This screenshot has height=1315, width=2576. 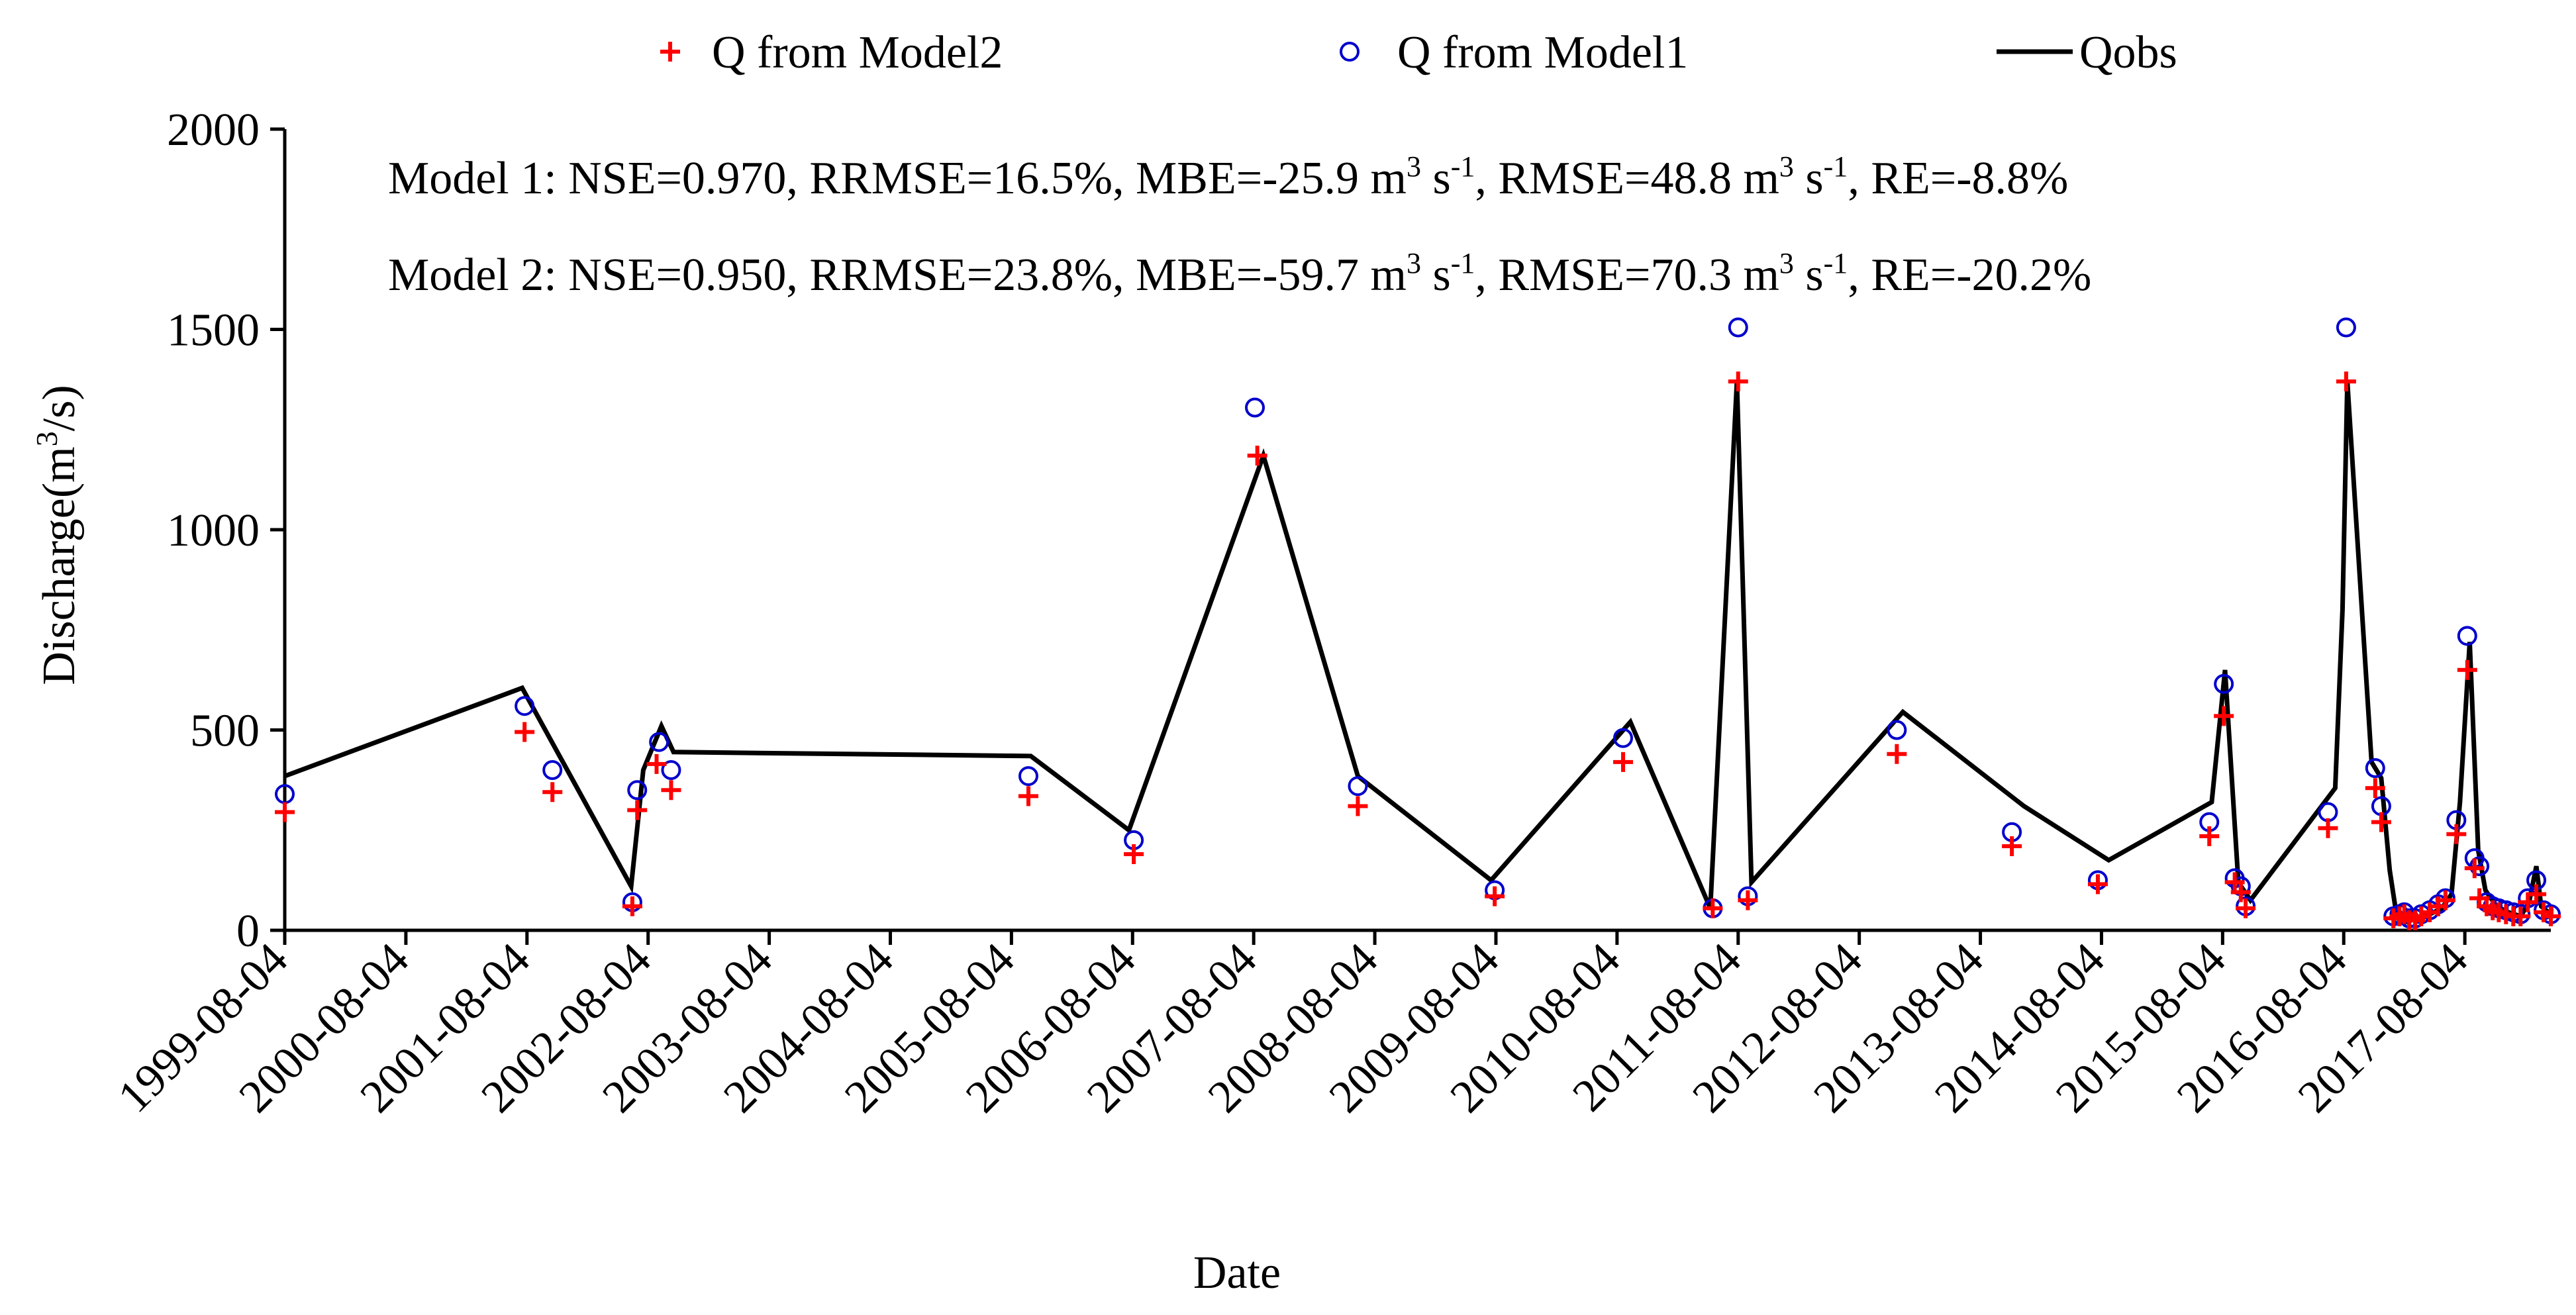 I want to click on legend-entry-model1: Q from Model1, so click(x=1514, y=52).